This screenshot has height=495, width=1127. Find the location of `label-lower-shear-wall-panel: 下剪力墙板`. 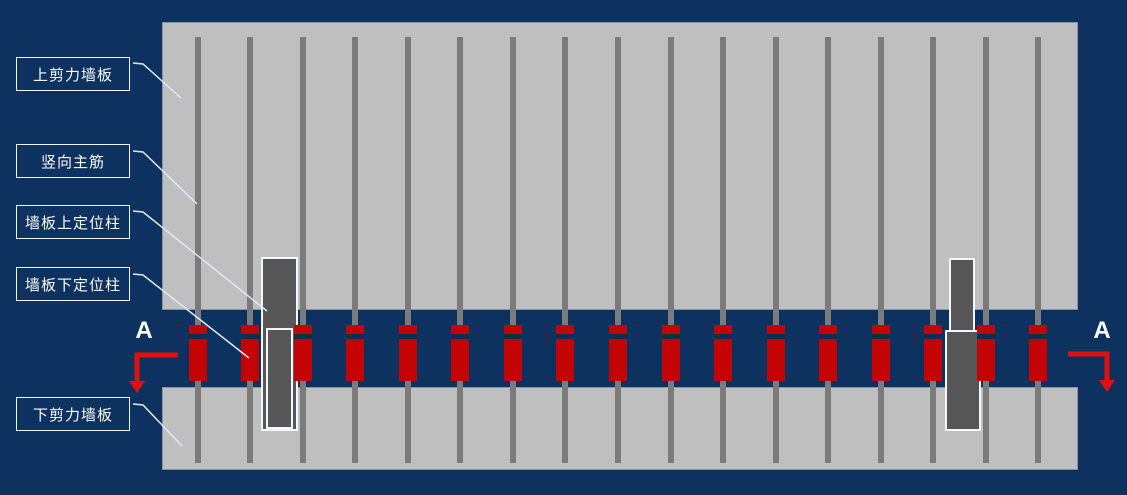

label-lower-shear-wall-panel: 下剪力墙板 is located at coordinates (73, 414).